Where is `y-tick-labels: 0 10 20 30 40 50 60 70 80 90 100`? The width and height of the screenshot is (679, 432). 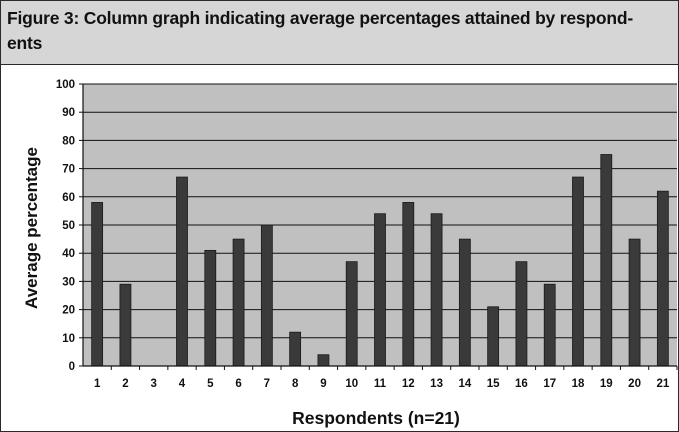 y-tick-labels: 0 10 20 30 40 50 60 70 80 90 100 is located at coordinates (65, 226).